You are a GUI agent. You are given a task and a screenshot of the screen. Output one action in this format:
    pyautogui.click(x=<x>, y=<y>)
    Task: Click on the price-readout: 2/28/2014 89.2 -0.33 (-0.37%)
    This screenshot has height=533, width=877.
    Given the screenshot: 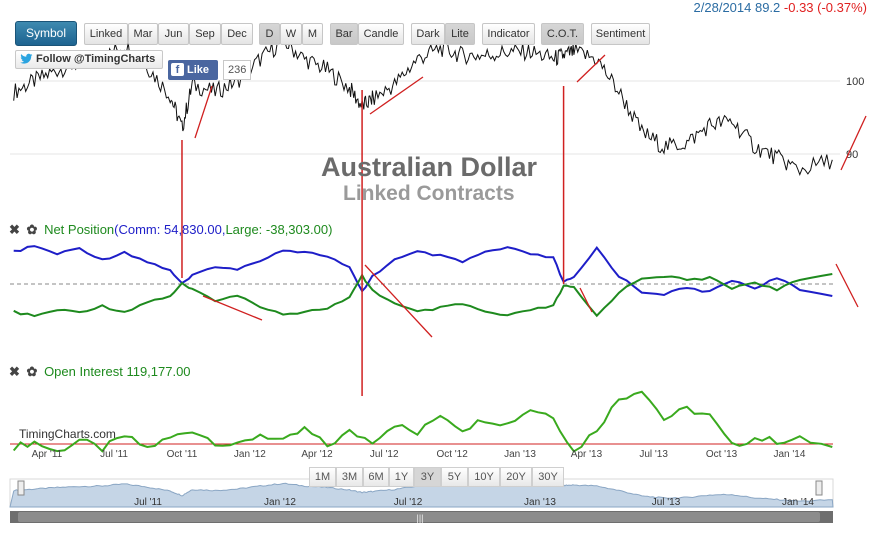 What is the action you would take?
    pyautogui.click(x=780, y=7)
    